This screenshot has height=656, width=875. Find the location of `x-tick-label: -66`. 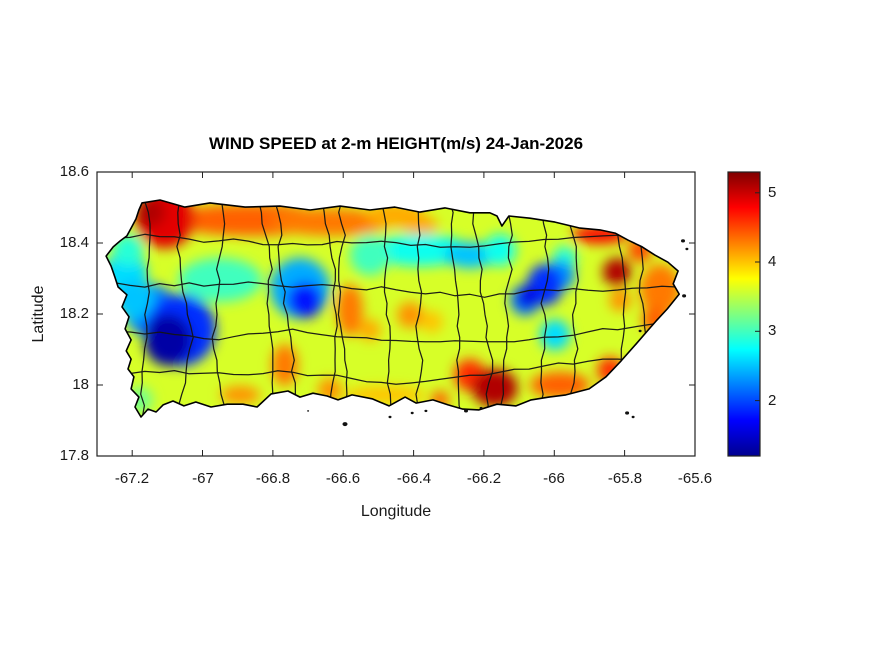

x-tick-label: -66 is located at coordinates (554, 478).